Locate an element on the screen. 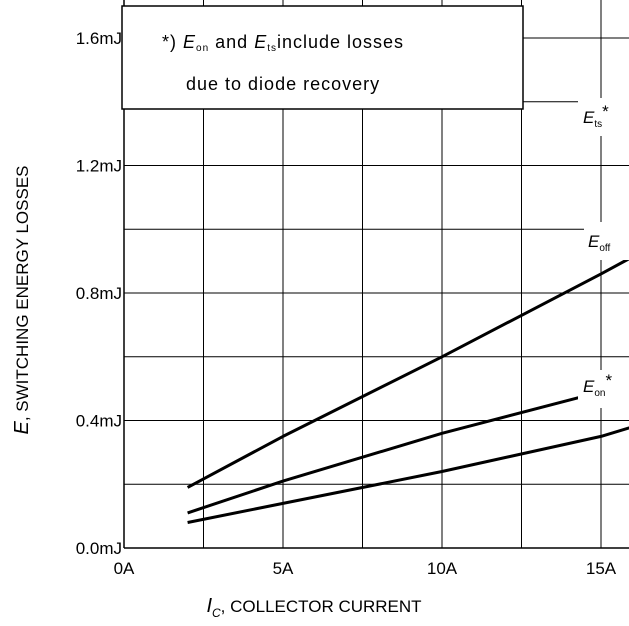 The height and width of the screenshot is (626, 629). y-tick-label: 1.2mJ is located at coordinates (99, 166).